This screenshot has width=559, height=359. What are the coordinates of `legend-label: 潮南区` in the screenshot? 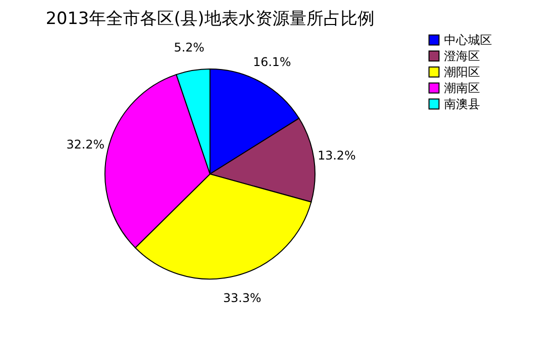 It's located at (462, 88).